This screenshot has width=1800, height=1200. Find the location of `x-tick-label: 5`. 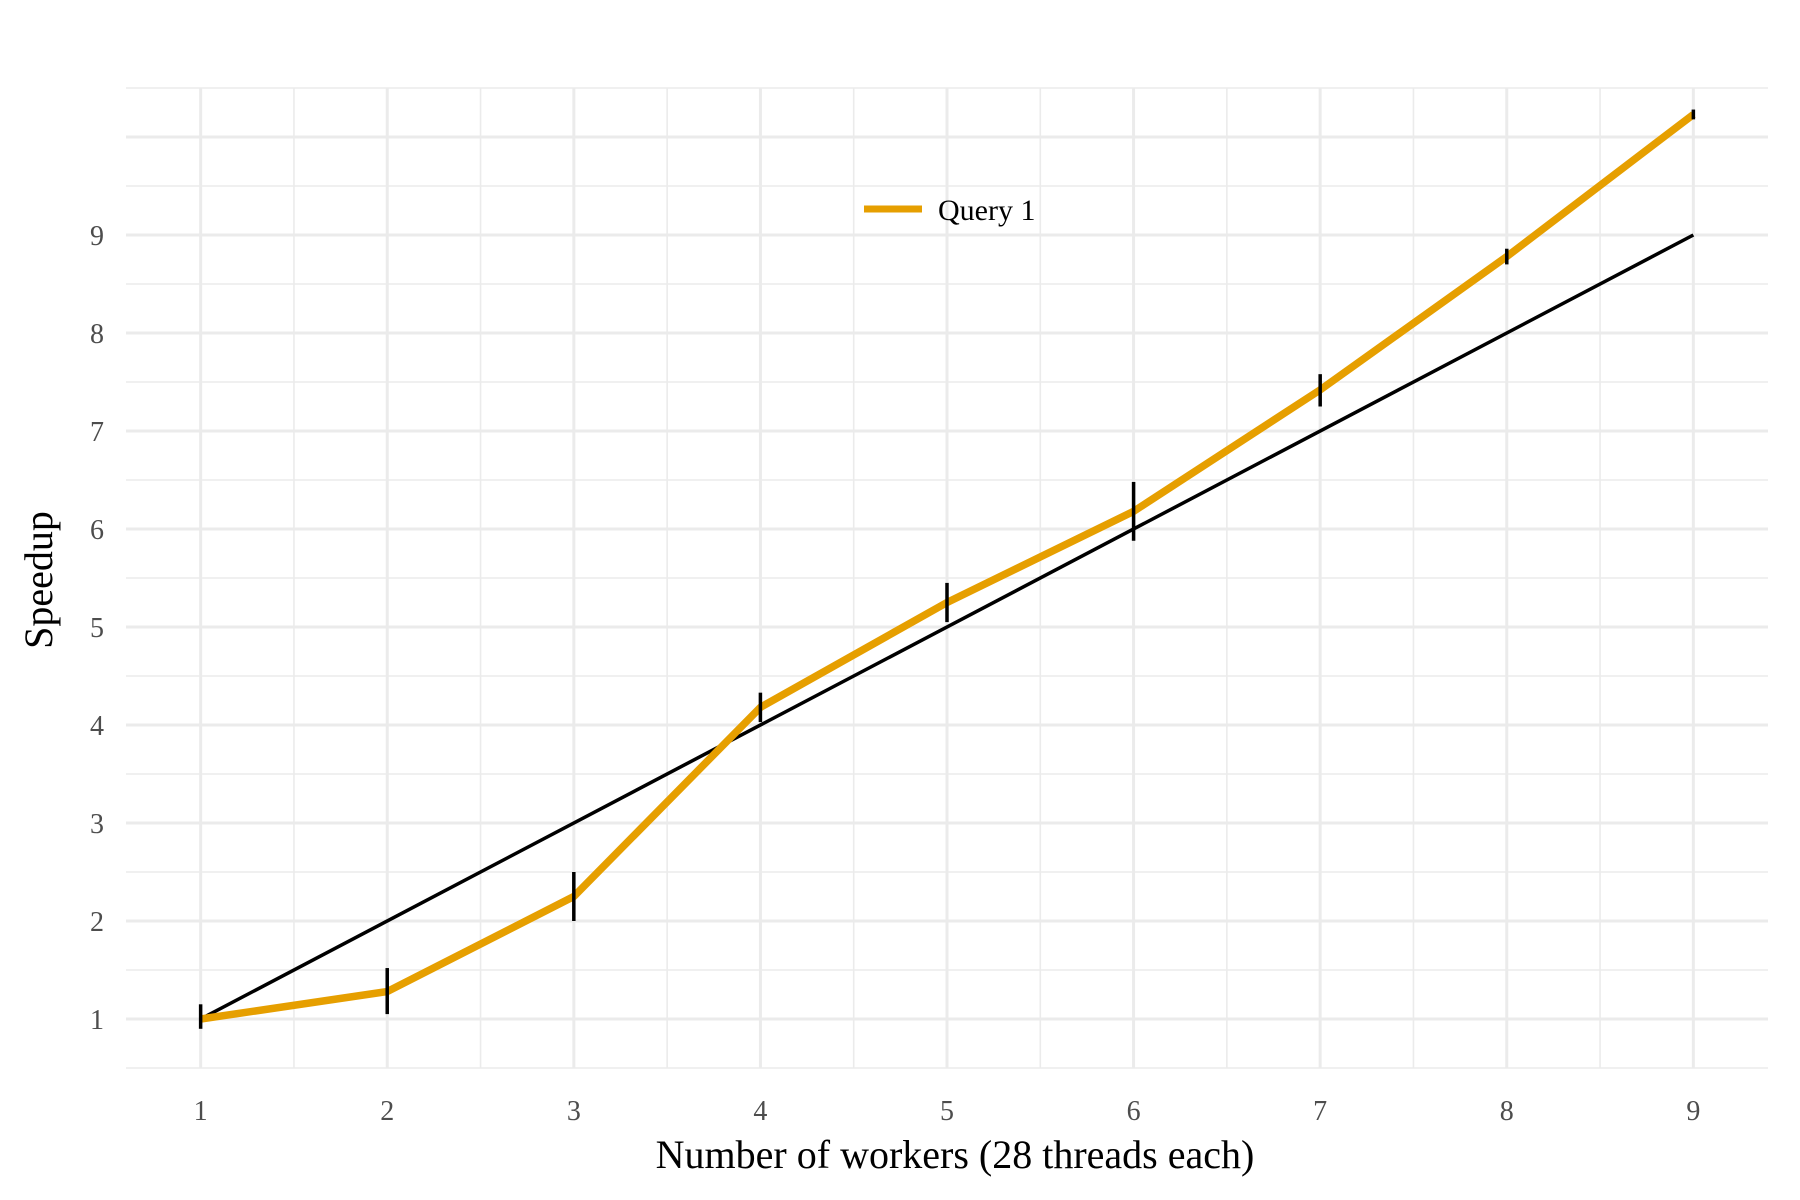

x-tick-label: 5 is located at coordinates (947, 1111).